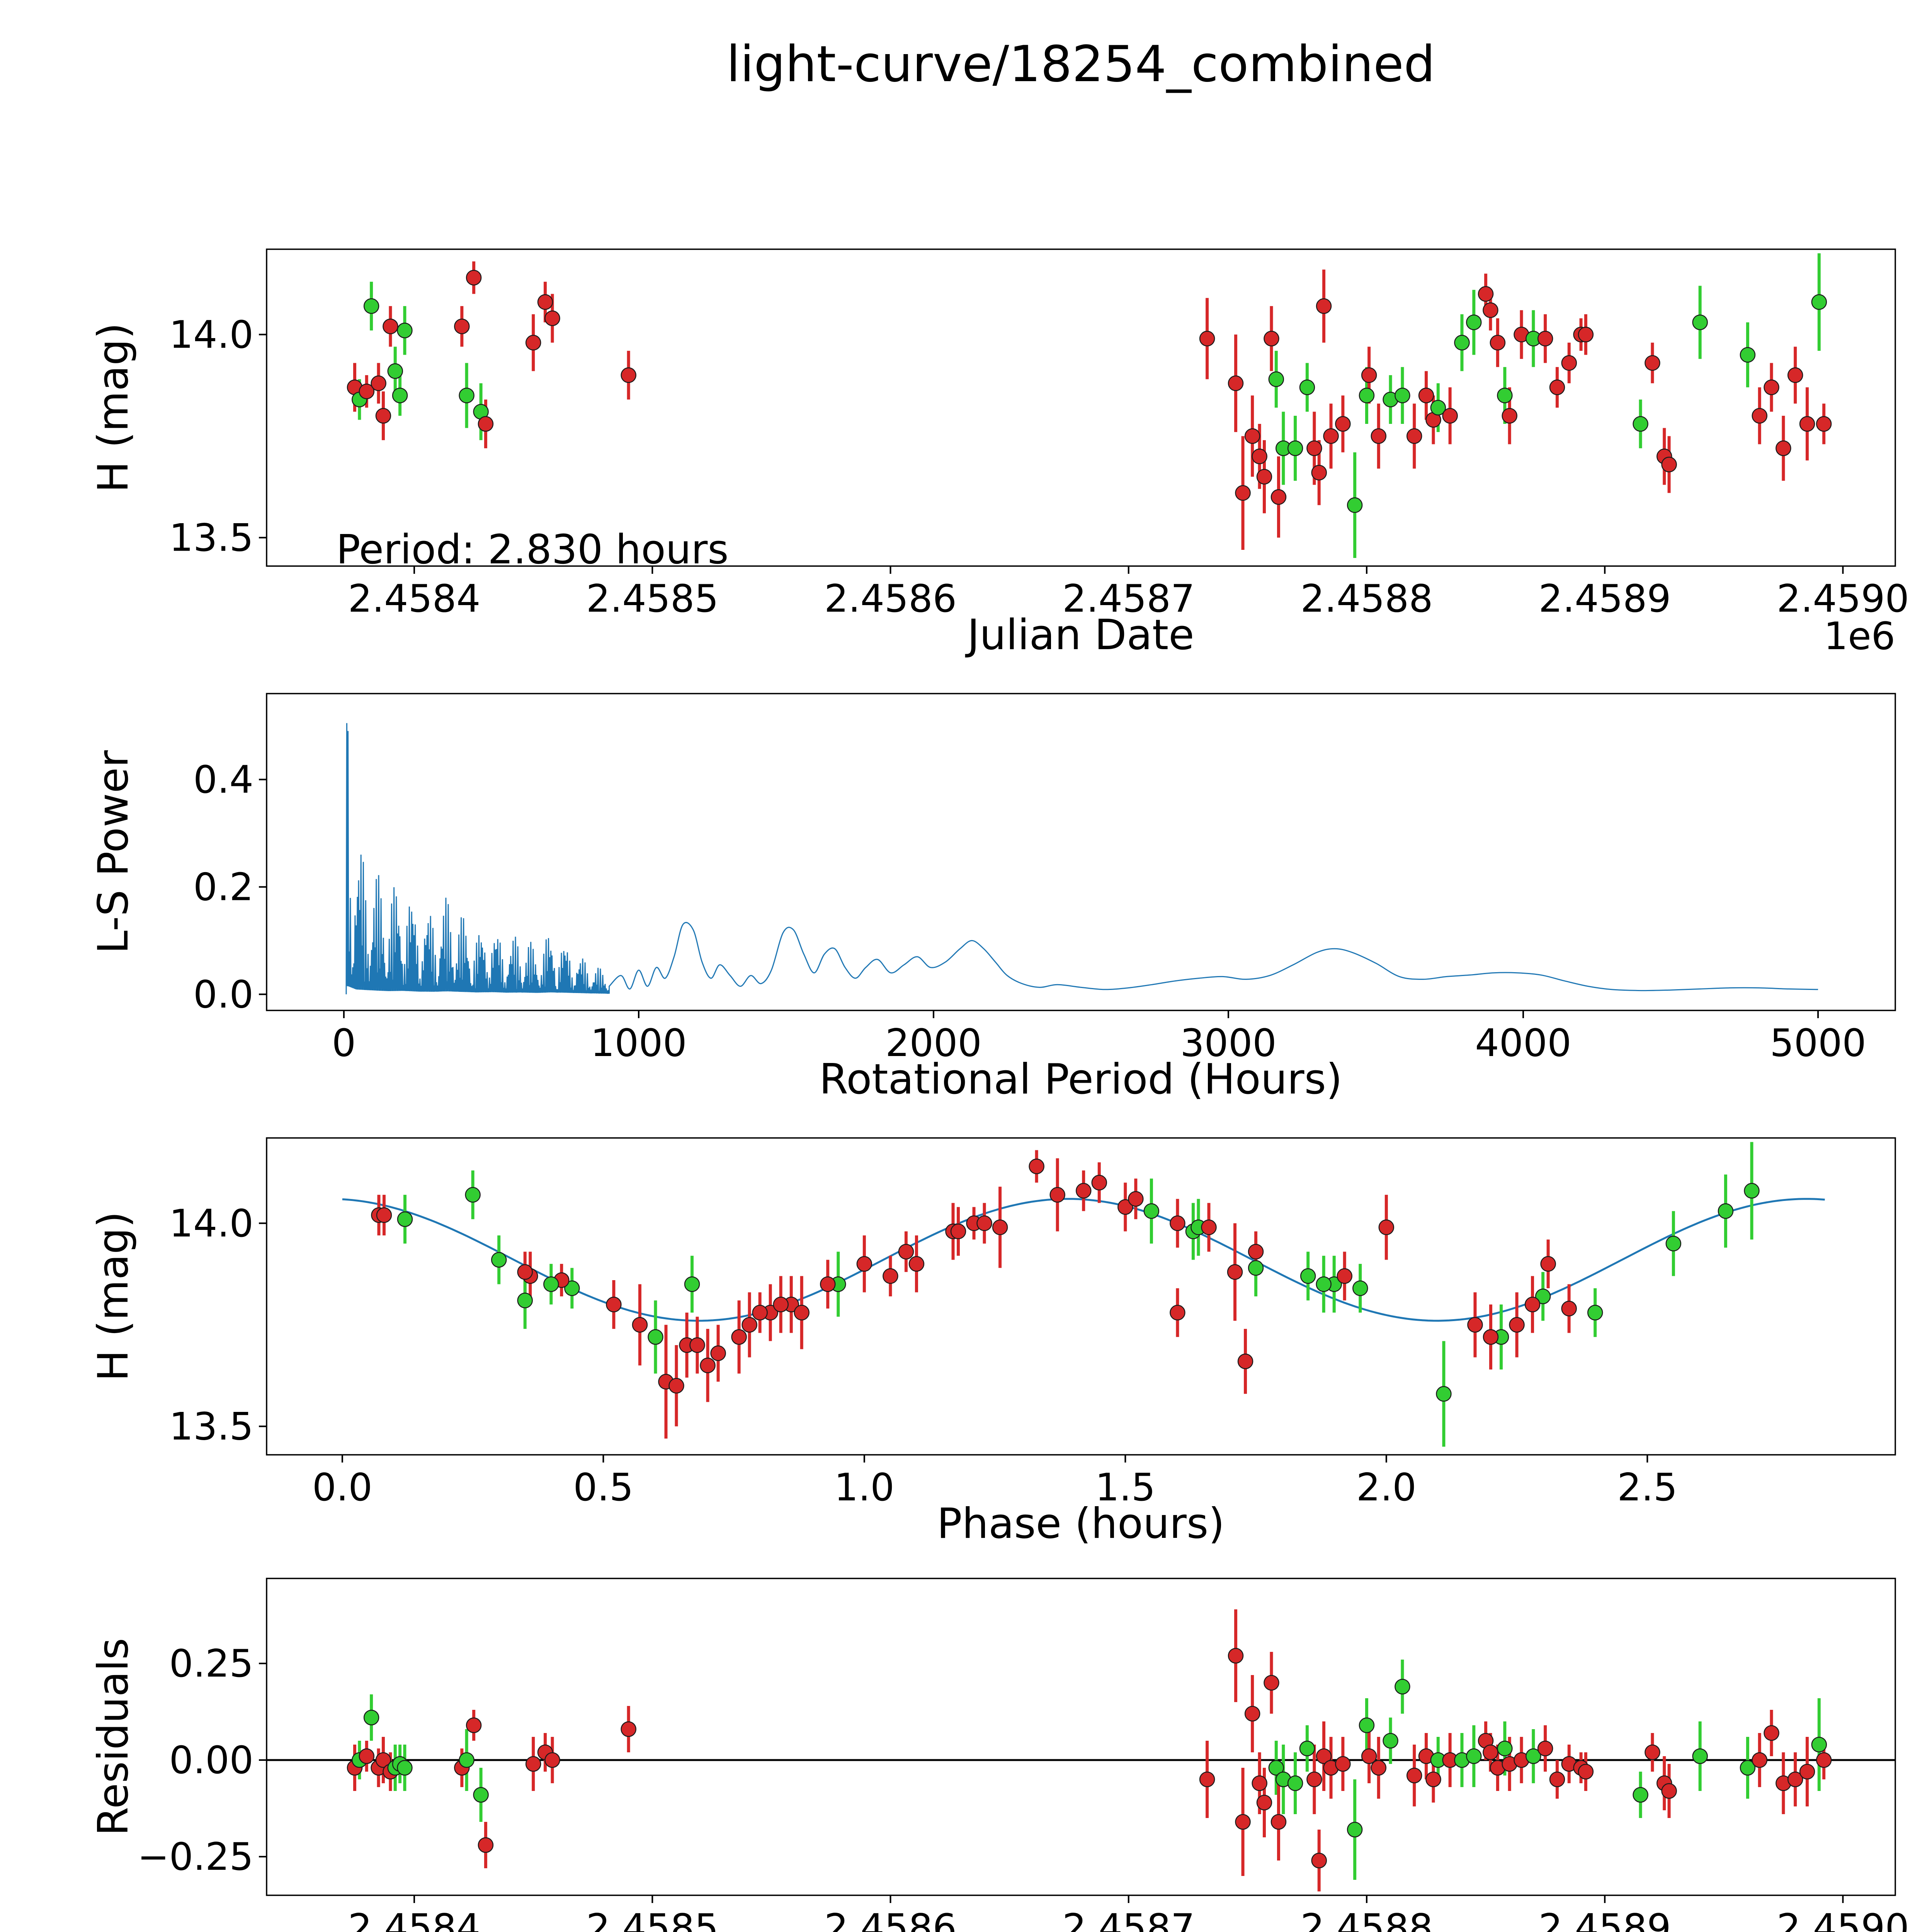  I want to click on y-tick-label: 0.00, so click(211, 1760).